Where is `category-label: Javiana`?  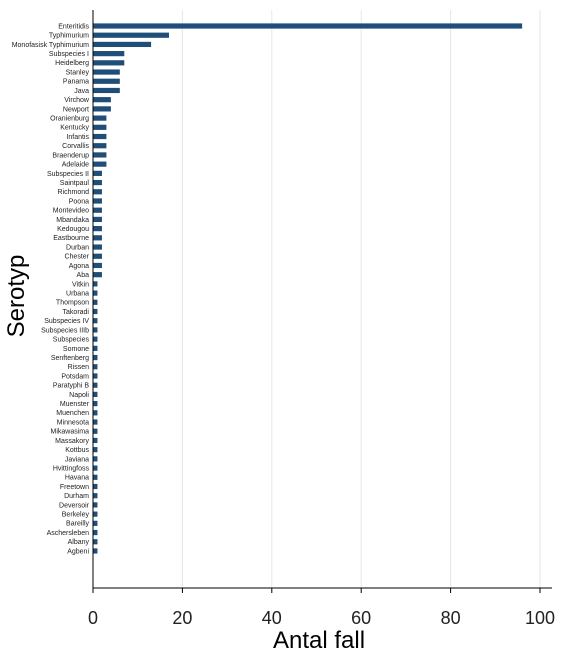
category-label: Javiana is located at coordinates (77, 459).